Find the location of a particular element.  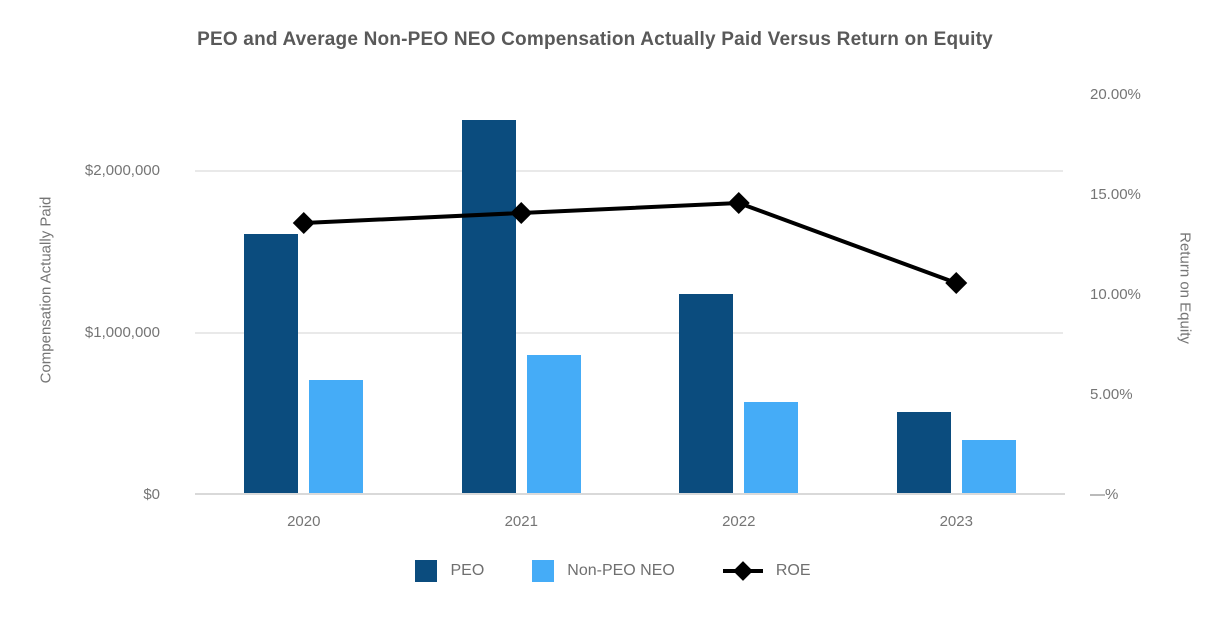

bar-peo-2022 is located at coordinates (706, 393).